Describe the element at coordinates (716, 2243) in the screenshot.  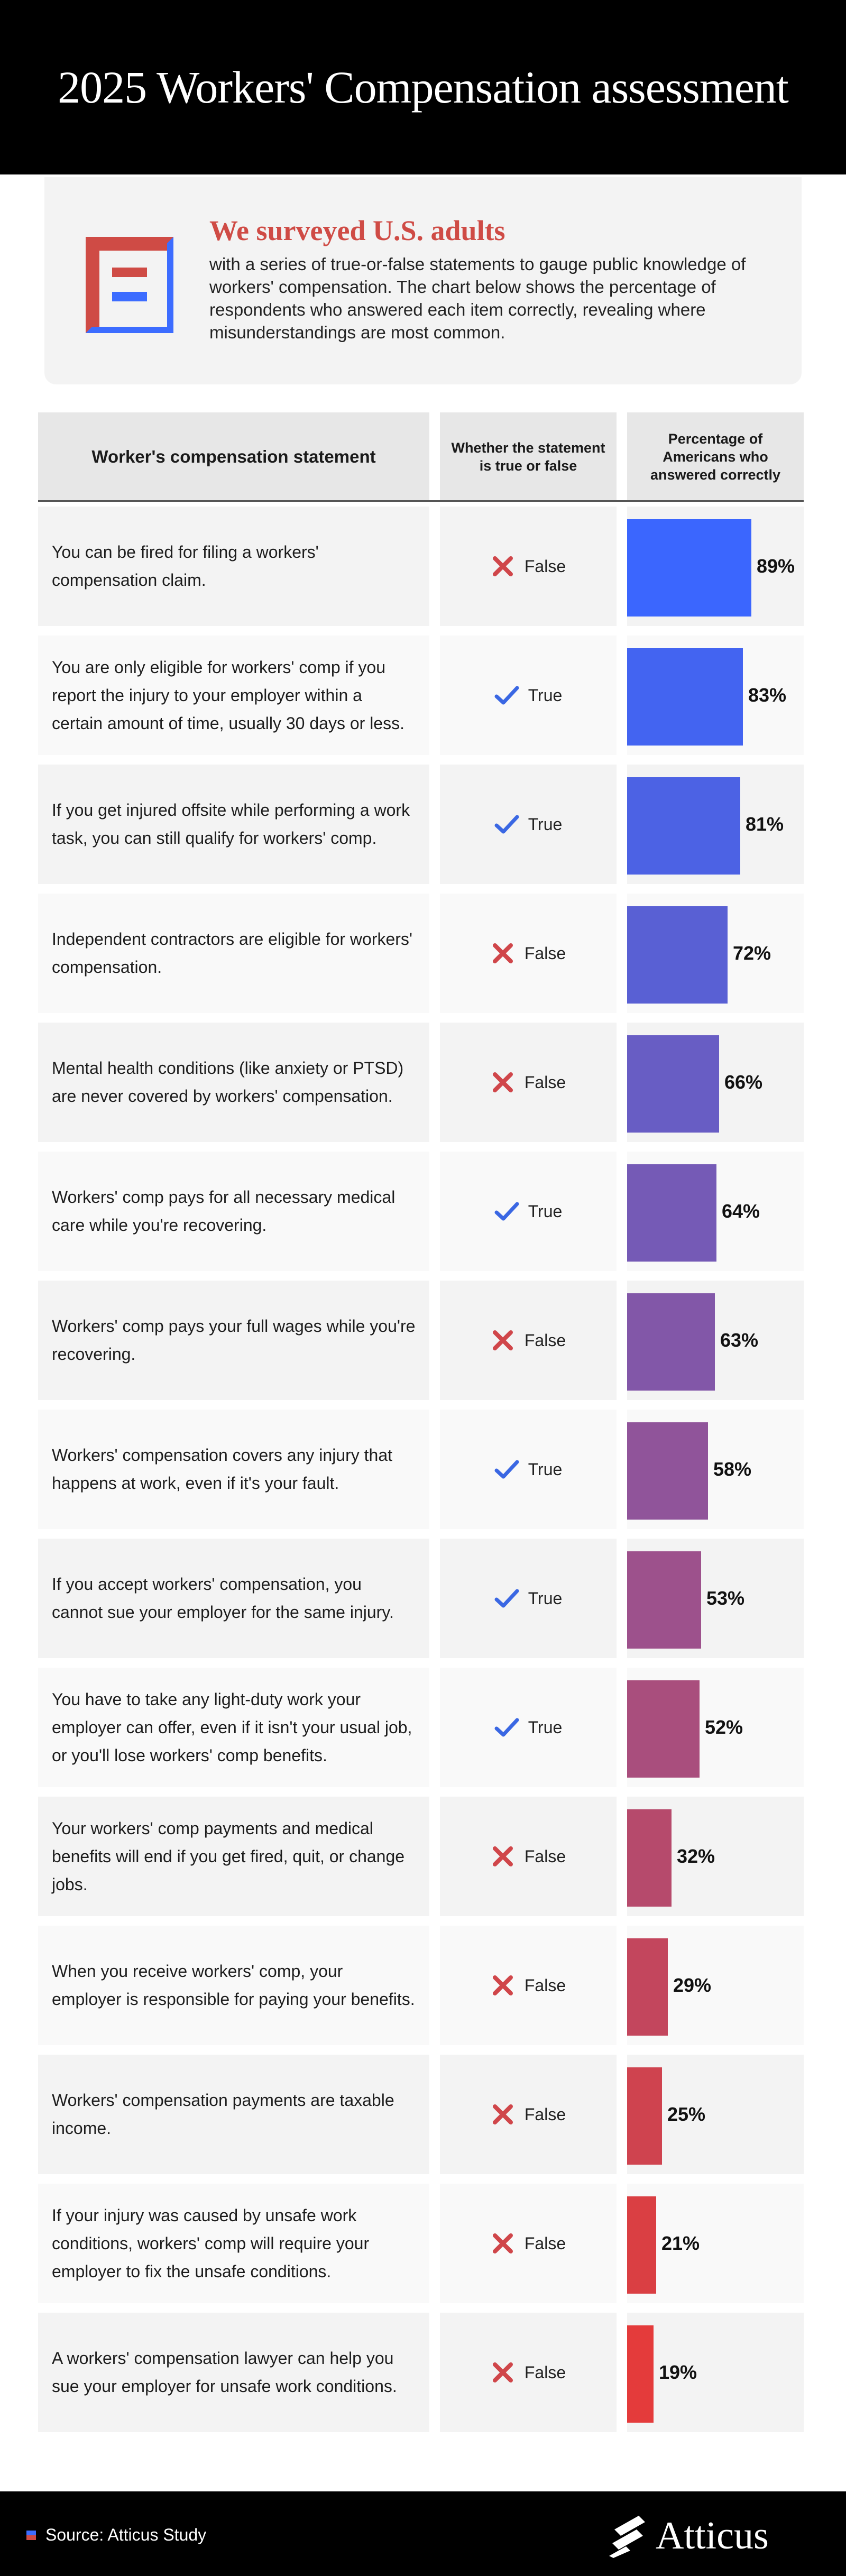
I see `percent-cell: 21%` at that location.